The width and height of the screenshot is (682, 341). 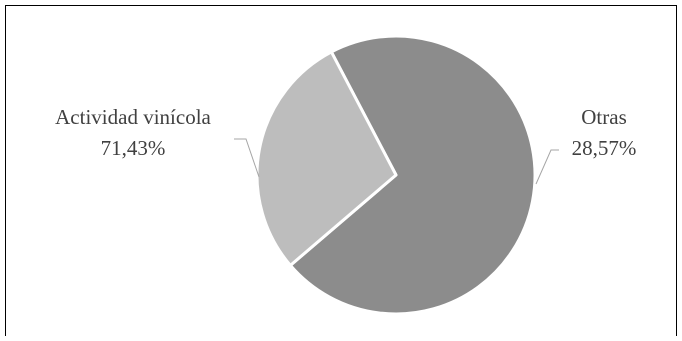 What do you see at coordinates (604, 117) in the screenshot?
I see `slice-label-otras: Otras` at bounding box center [604, 117].